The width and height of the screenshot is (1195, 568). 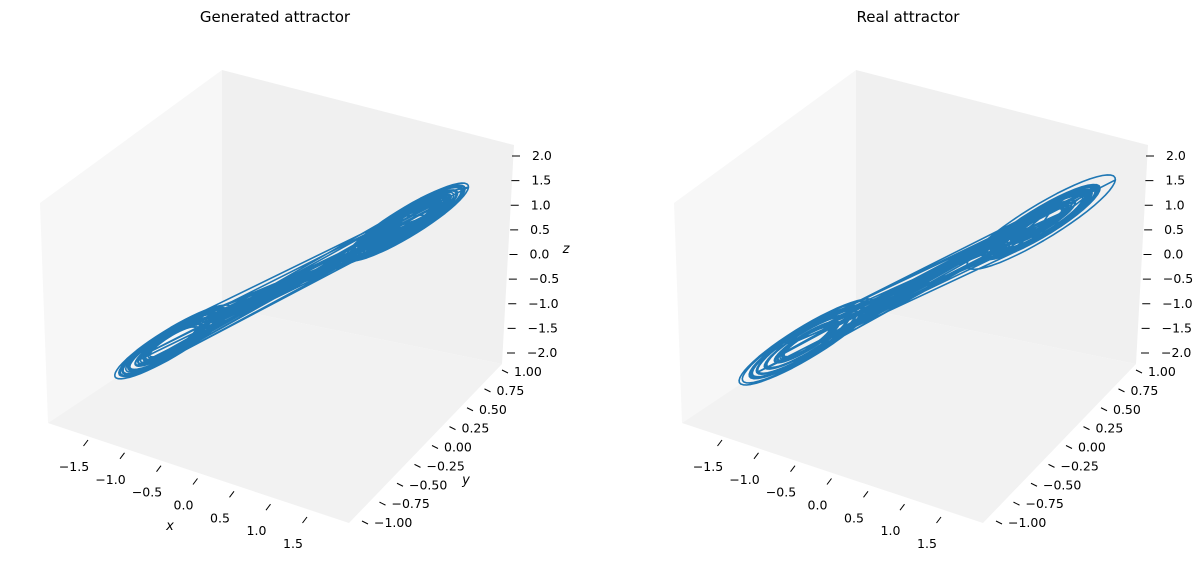 What do you see at coordinates (275, 17) in the screenshot?
I see `chart-title: Generated attractor` at bounding box center [275, 17].